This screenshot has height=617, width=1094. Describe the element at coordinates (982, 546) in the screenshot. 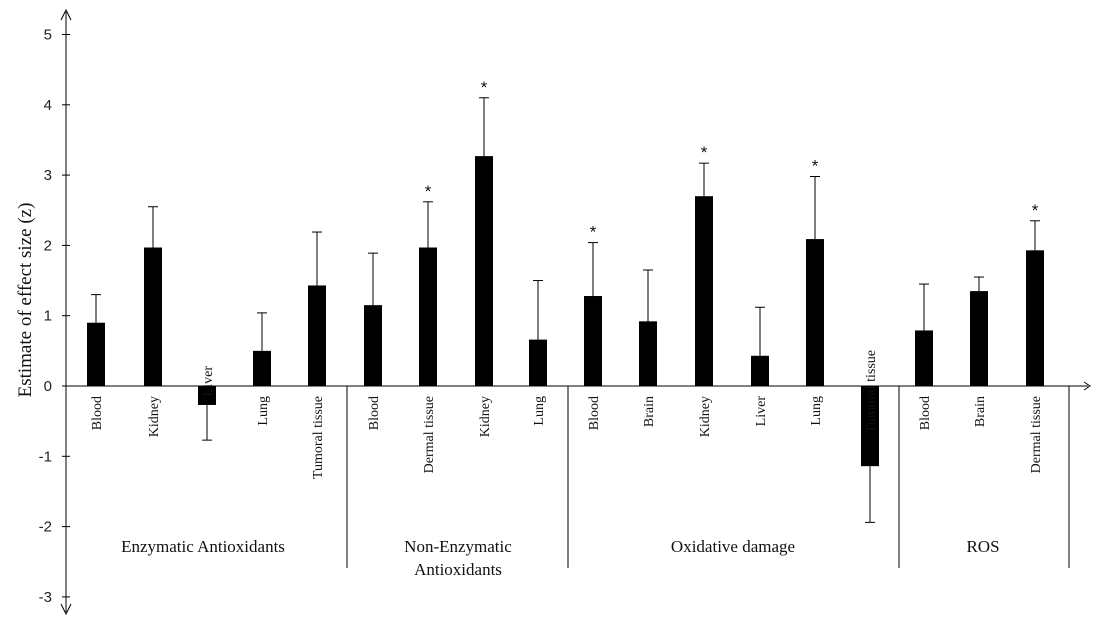

I see `group-label: ROS` at that location.